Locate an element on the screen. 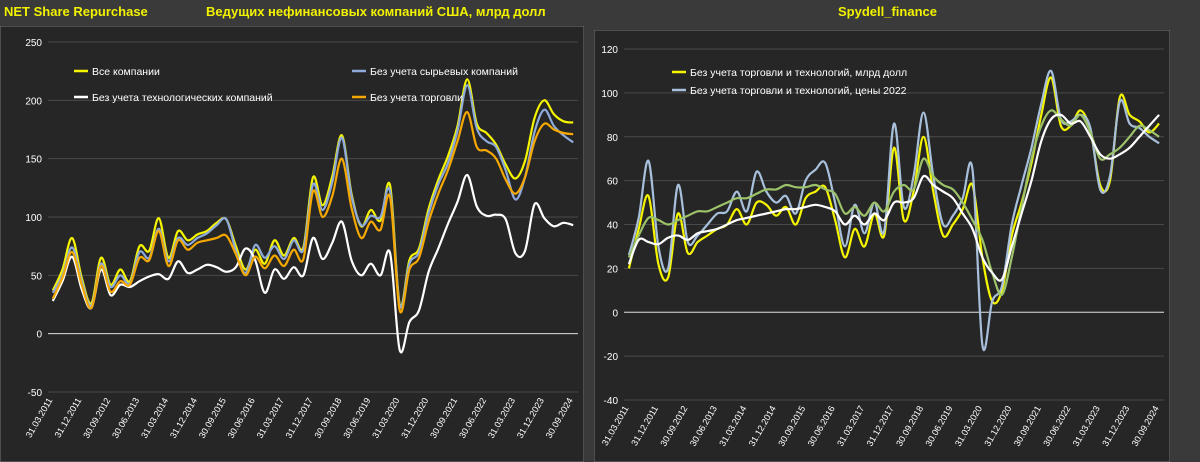 Image resolution: width=1200 pixels, height=462 pixels. y-tick-label: 50 is located at coordinates (37, 276).